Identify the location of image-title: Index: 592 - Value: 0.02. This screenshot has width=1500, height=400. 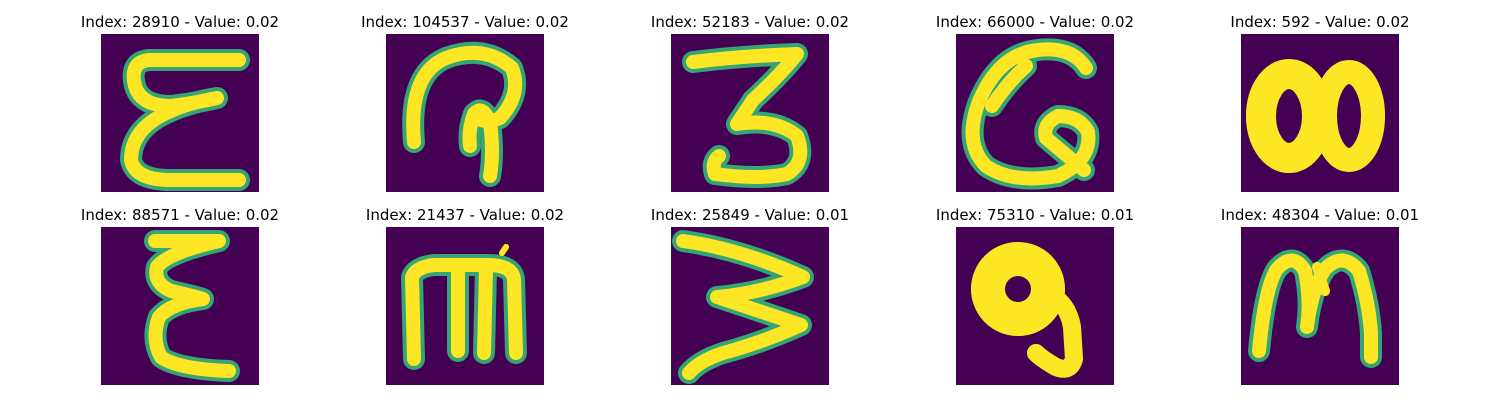
(1320, 22).